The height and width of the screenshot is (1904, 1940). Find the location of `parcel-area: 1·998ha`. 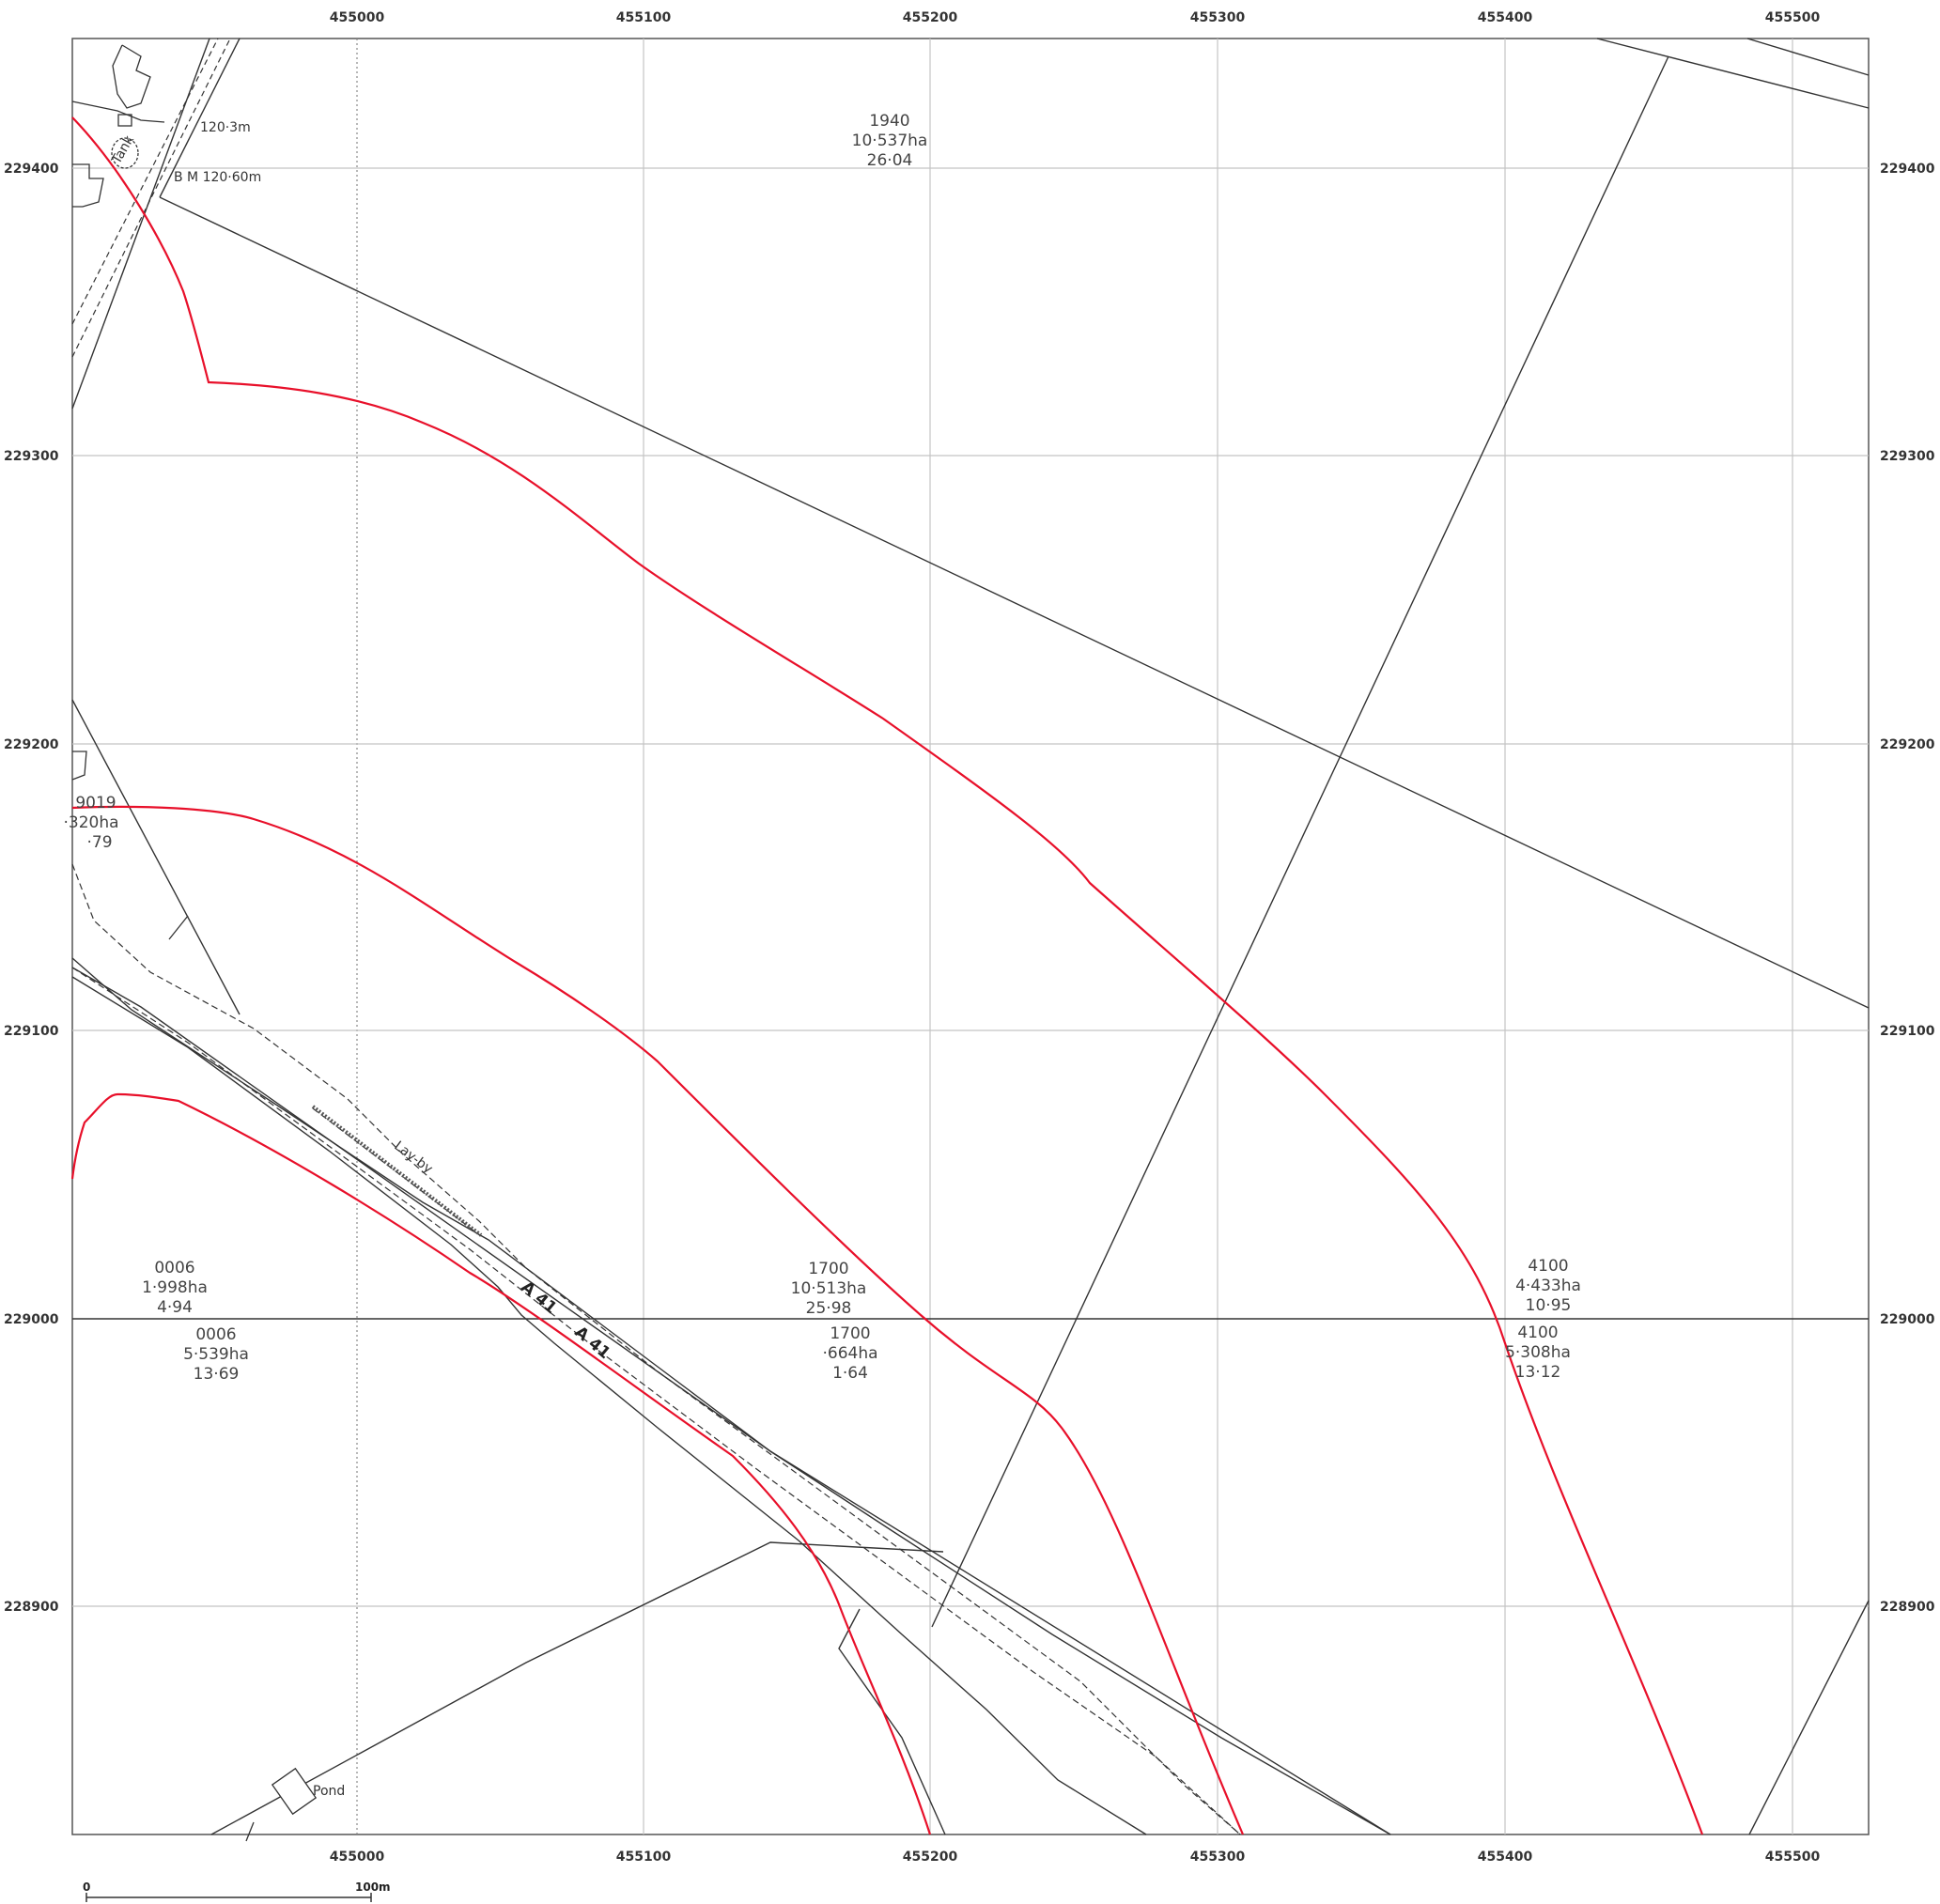

parcel-area: 1·998ha is located at coordinates (175, 1287).